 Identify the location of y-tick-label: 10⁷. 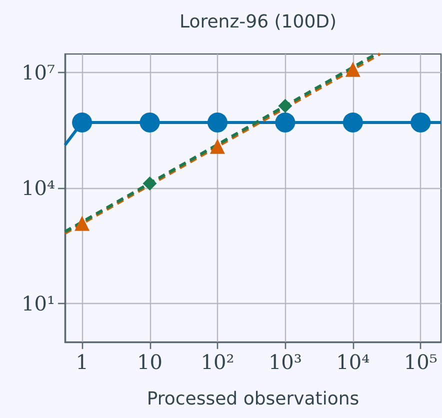
(38, 72).